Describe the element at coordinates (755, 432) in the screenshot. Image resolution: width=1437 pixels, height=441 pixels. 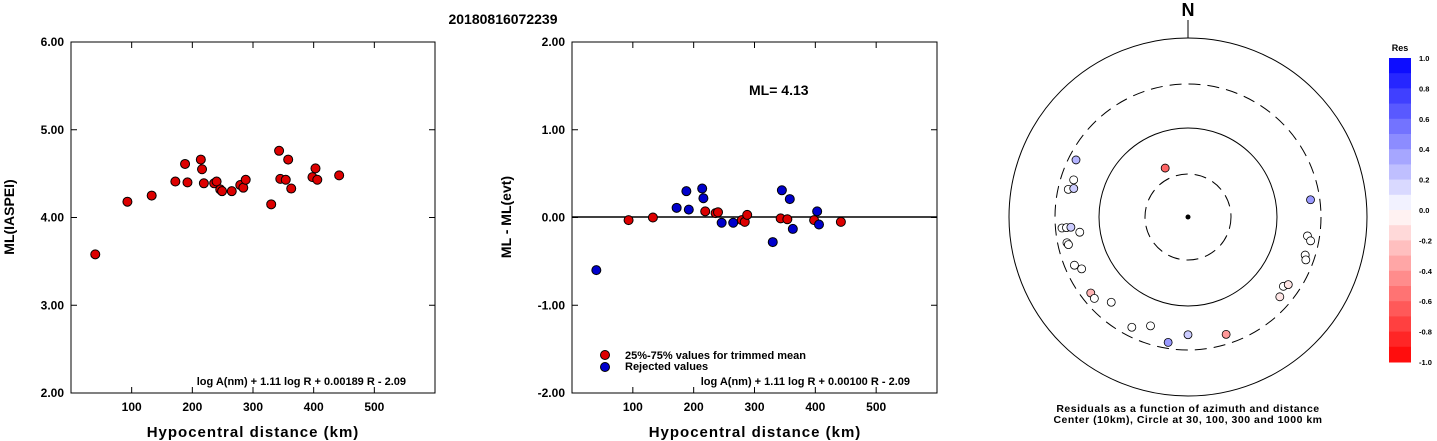
I see `panel2-xlabel: Hypocentral distance (km)` at that location.